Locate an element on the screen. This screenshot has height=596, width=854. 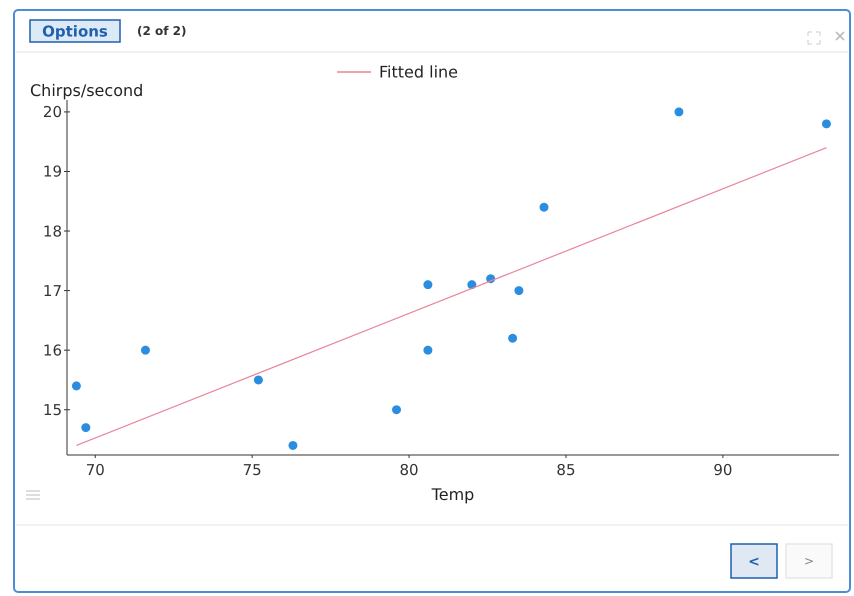
legend-label: Fitted line is located at coordinates (418, 72).